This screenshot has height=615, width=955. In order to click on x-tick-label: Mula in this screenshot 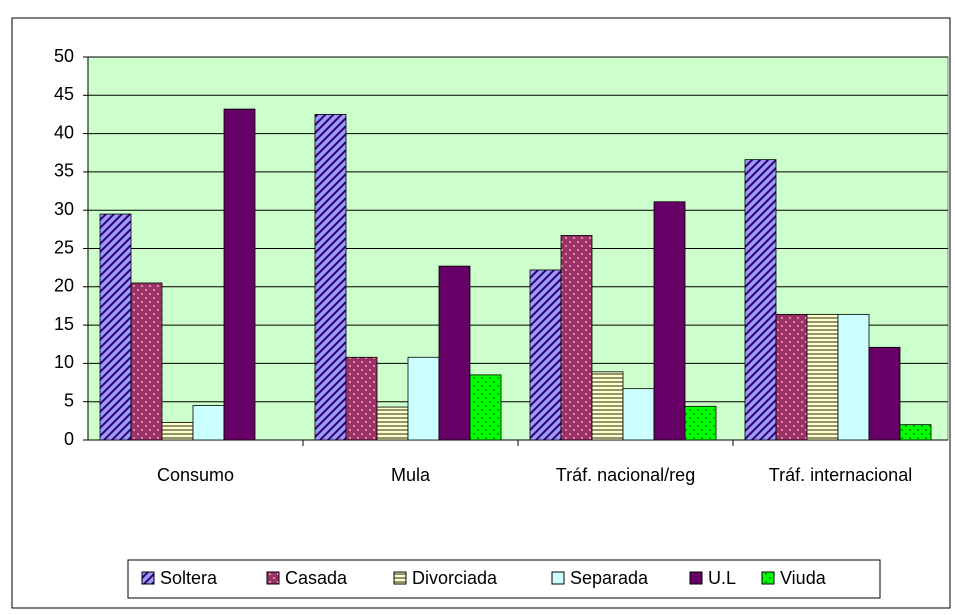, I will do `click(411, 475)`.